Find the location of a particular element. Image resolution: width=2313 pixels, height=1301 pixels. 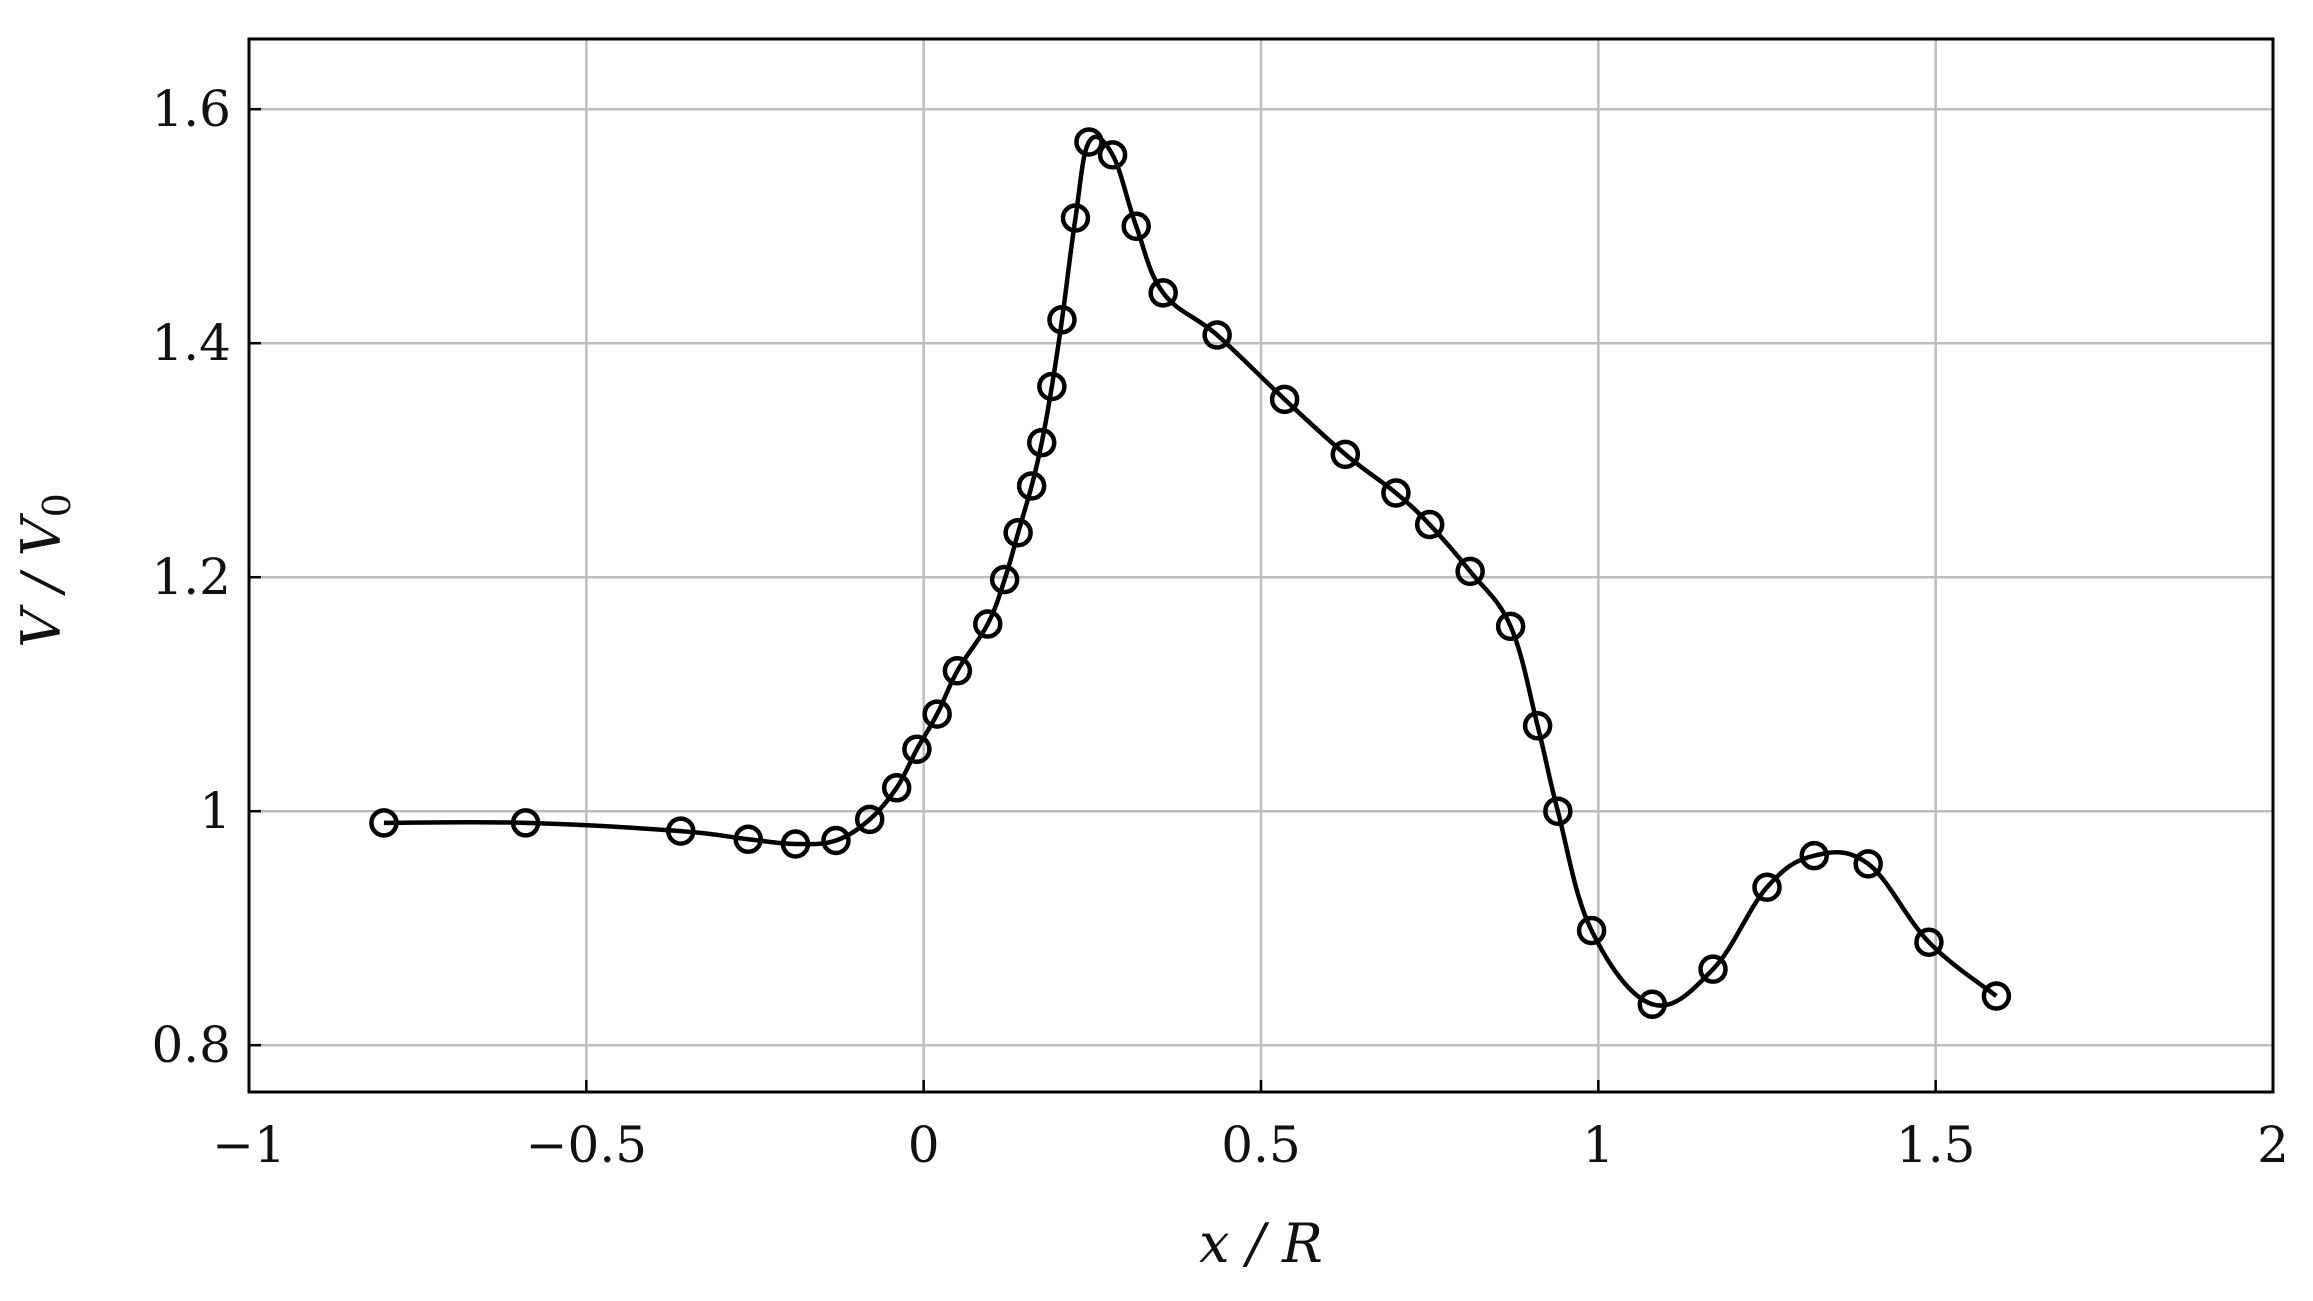

x-tick-label: 2 is located at coordinates (2273, 1145).